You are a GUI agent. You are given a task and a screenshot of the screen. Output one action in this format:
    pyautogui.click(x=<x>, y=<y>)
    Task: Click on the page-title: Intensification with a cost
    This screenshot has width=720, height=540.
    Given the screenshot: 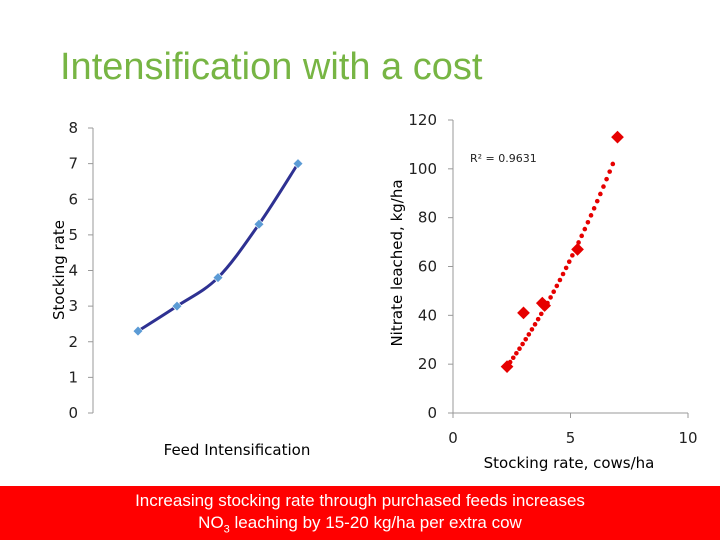 What is the action you would take?
    pyautogui.click(x=271, y=67)
    